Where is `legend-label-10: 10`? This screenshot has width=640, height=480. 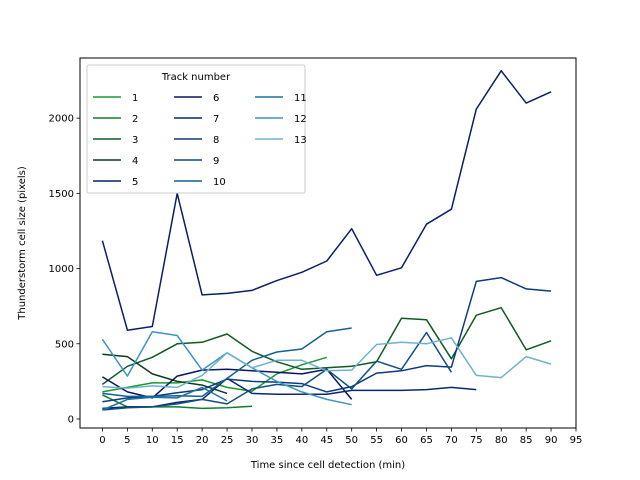
legend-label-10: 10 is located at coordinates (219, 182).